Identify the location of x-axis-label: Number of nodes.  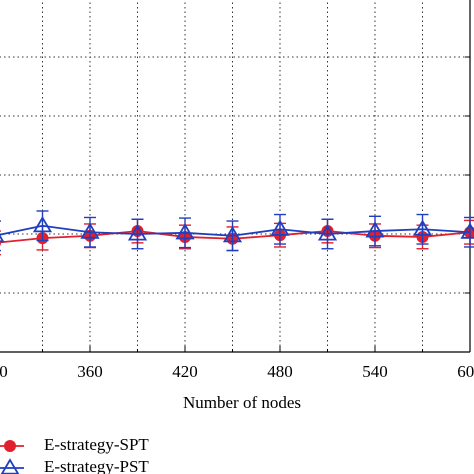
(242, 402).